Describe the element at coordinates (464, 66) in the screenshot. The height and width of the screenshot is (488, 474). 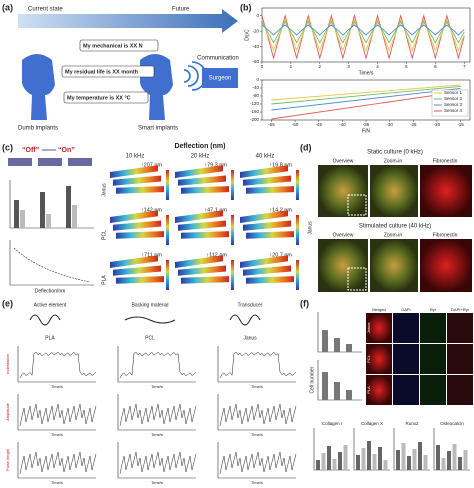
I see `x-tick-label: 7` at that location.